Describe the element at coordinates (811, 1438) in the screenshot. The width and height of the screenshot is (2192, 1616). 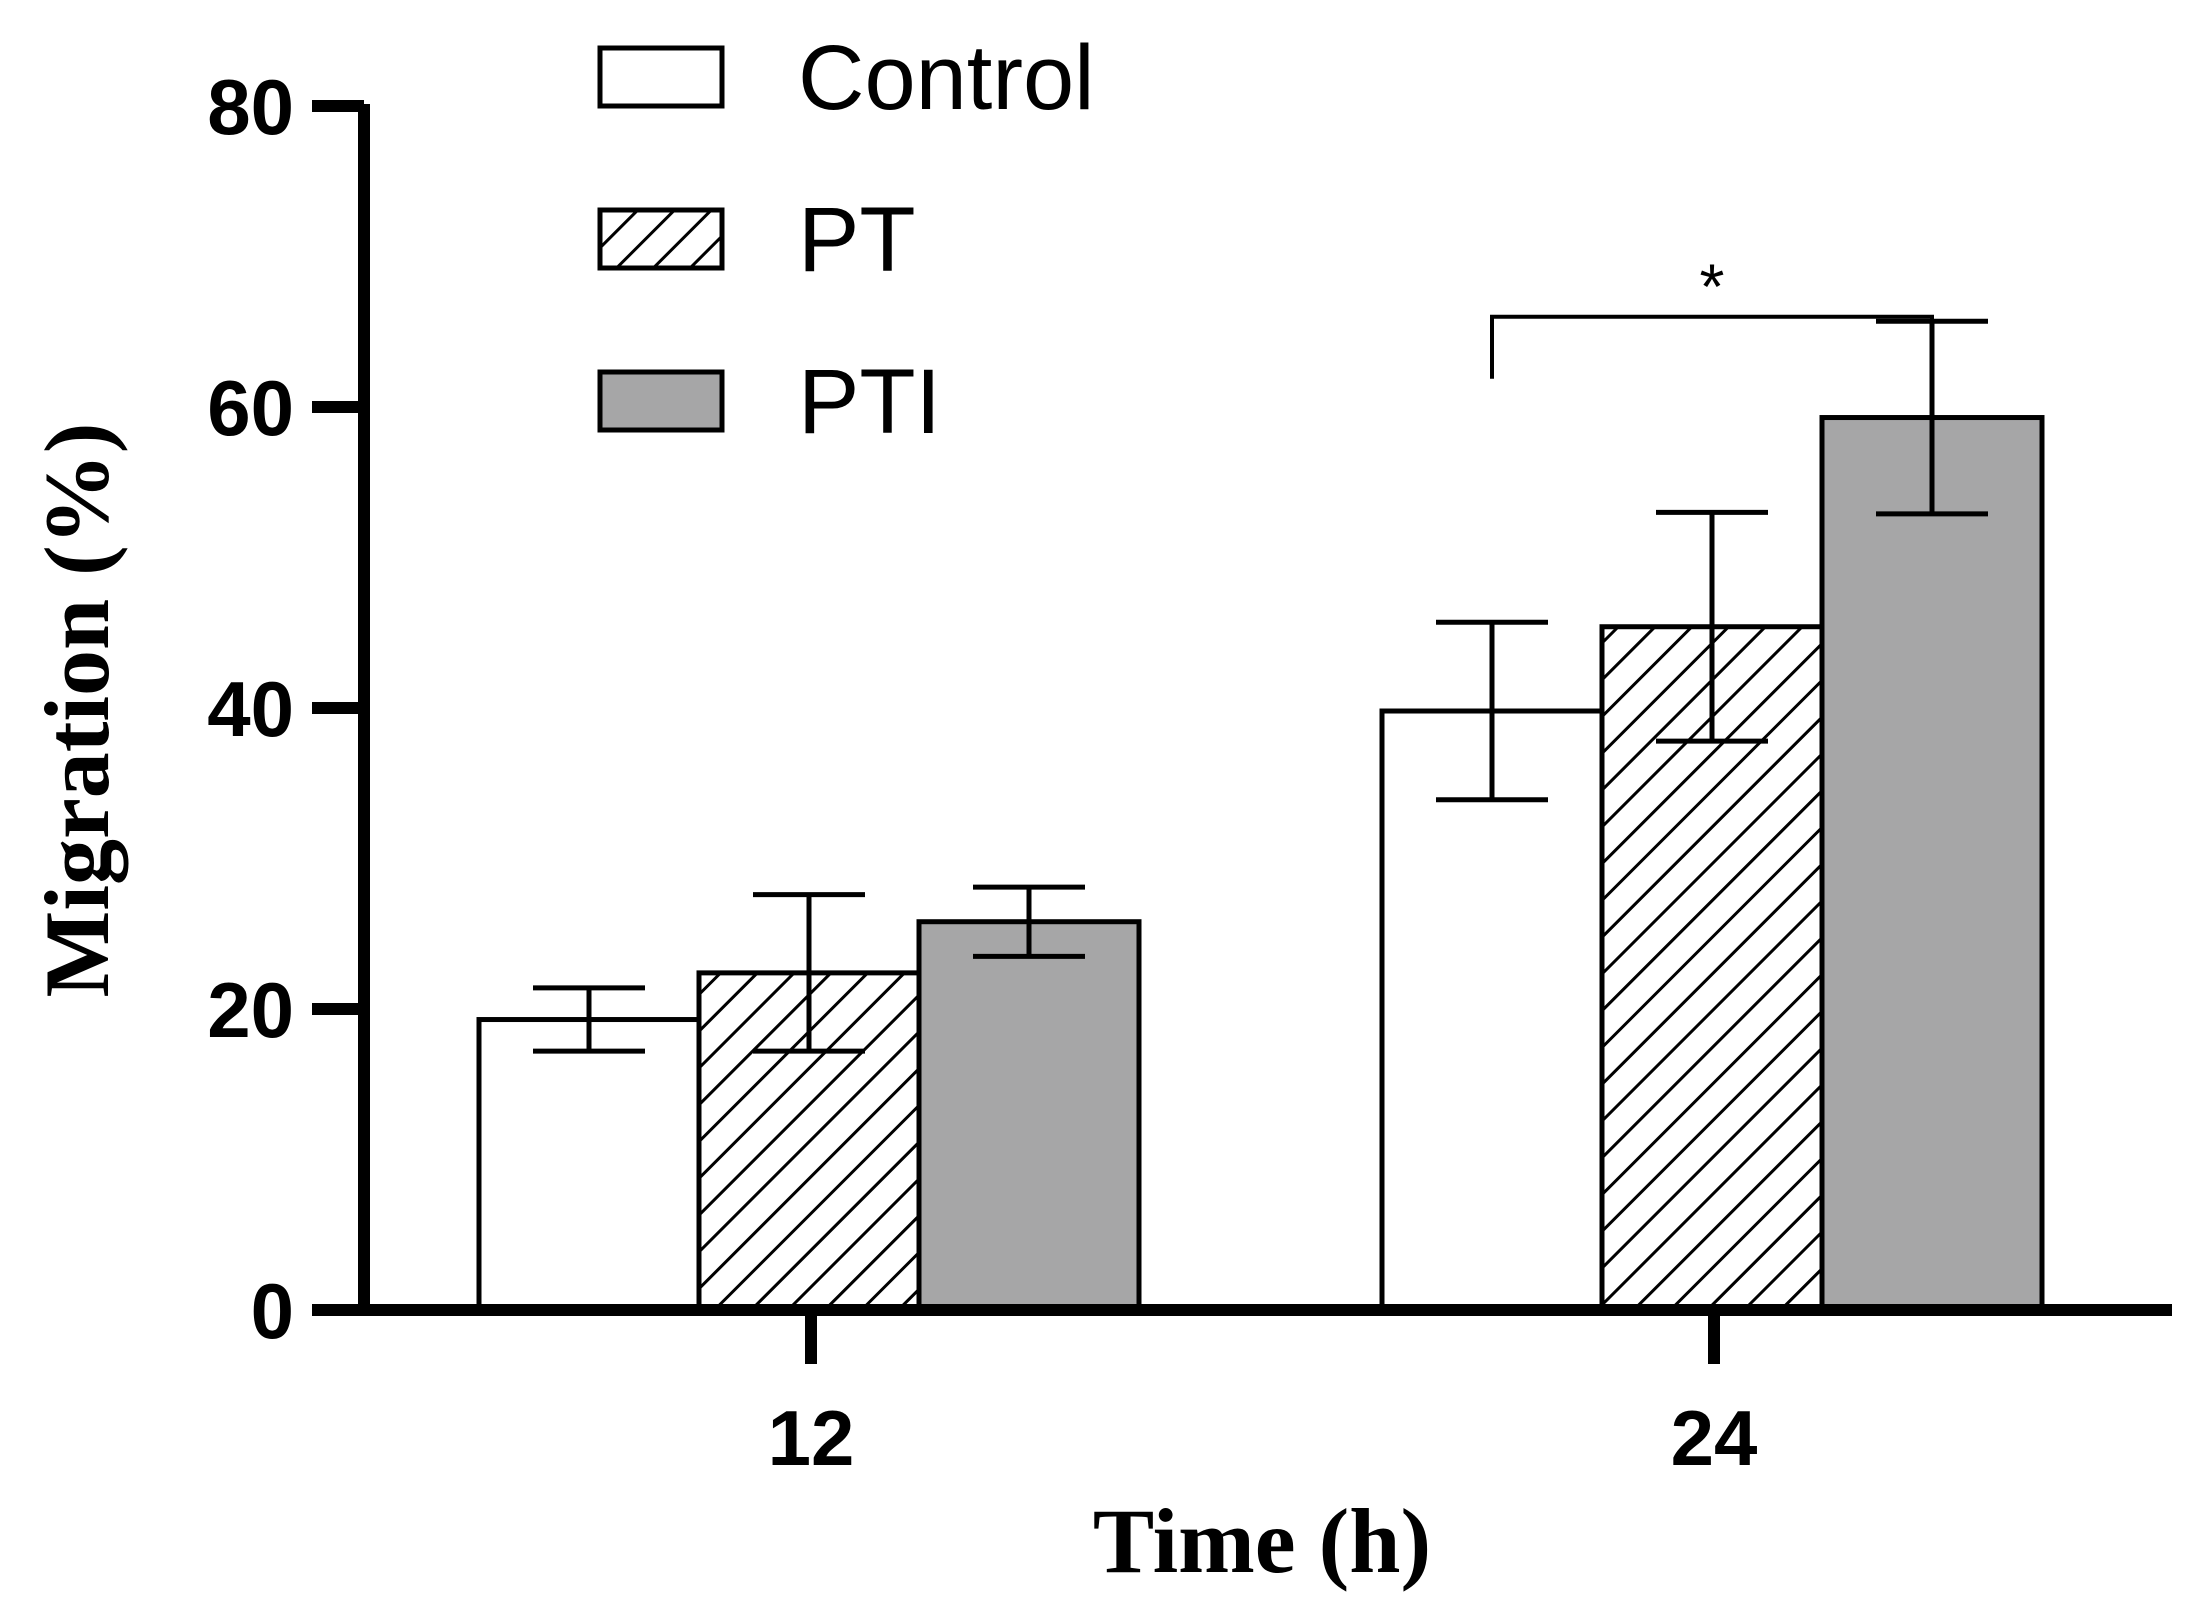
I see `x-tick-label-12: 12` at that location.